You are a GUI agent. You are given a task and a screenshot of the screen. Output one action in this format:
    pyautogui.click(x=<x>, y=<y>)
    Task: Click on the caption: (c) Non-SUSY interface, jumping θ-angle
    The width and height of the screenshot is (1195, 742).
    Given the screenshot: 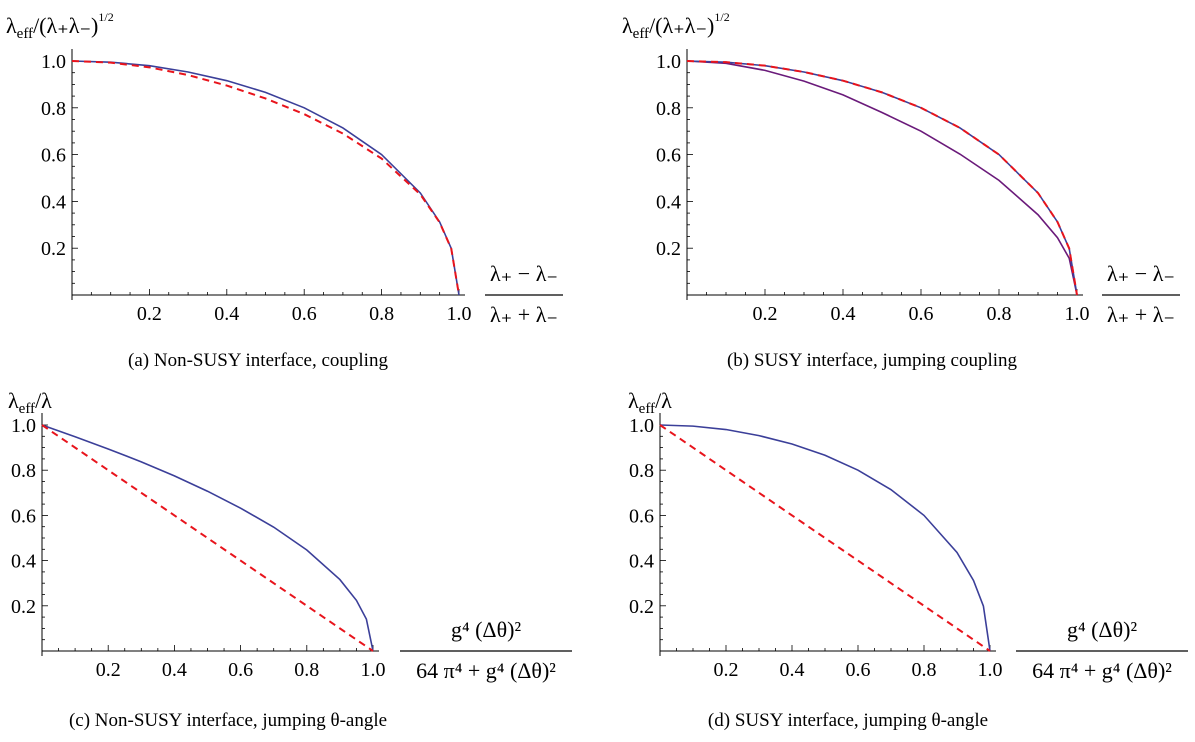 What is the action you would take?
    pyautogui.click(x=228, y=720)
    